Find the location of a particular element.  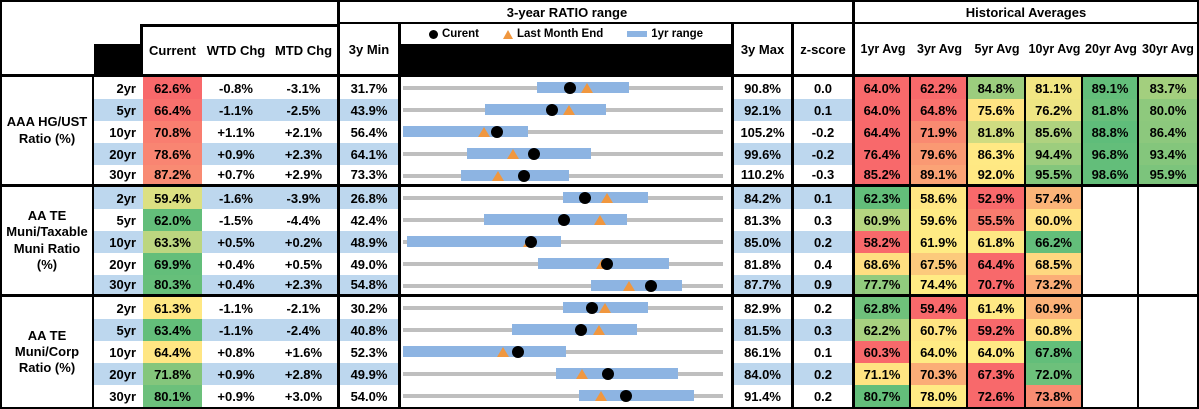

cell-avg: 81.1% is located at coordinates (1054, 88).